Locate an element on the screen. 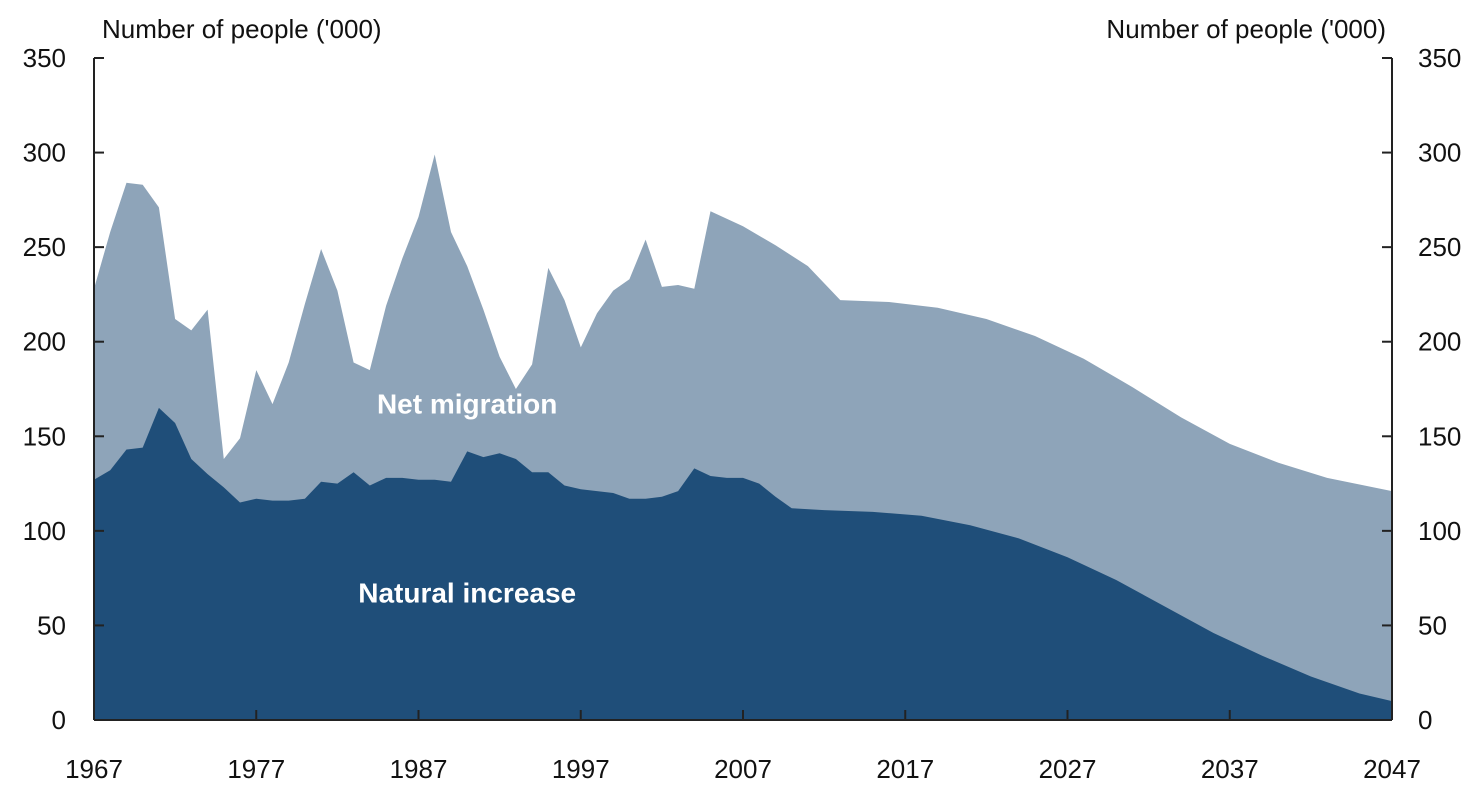 This screenshot has height=789, width=1483. left-y-tick-label: 250 is located at coordinates (44, 247).